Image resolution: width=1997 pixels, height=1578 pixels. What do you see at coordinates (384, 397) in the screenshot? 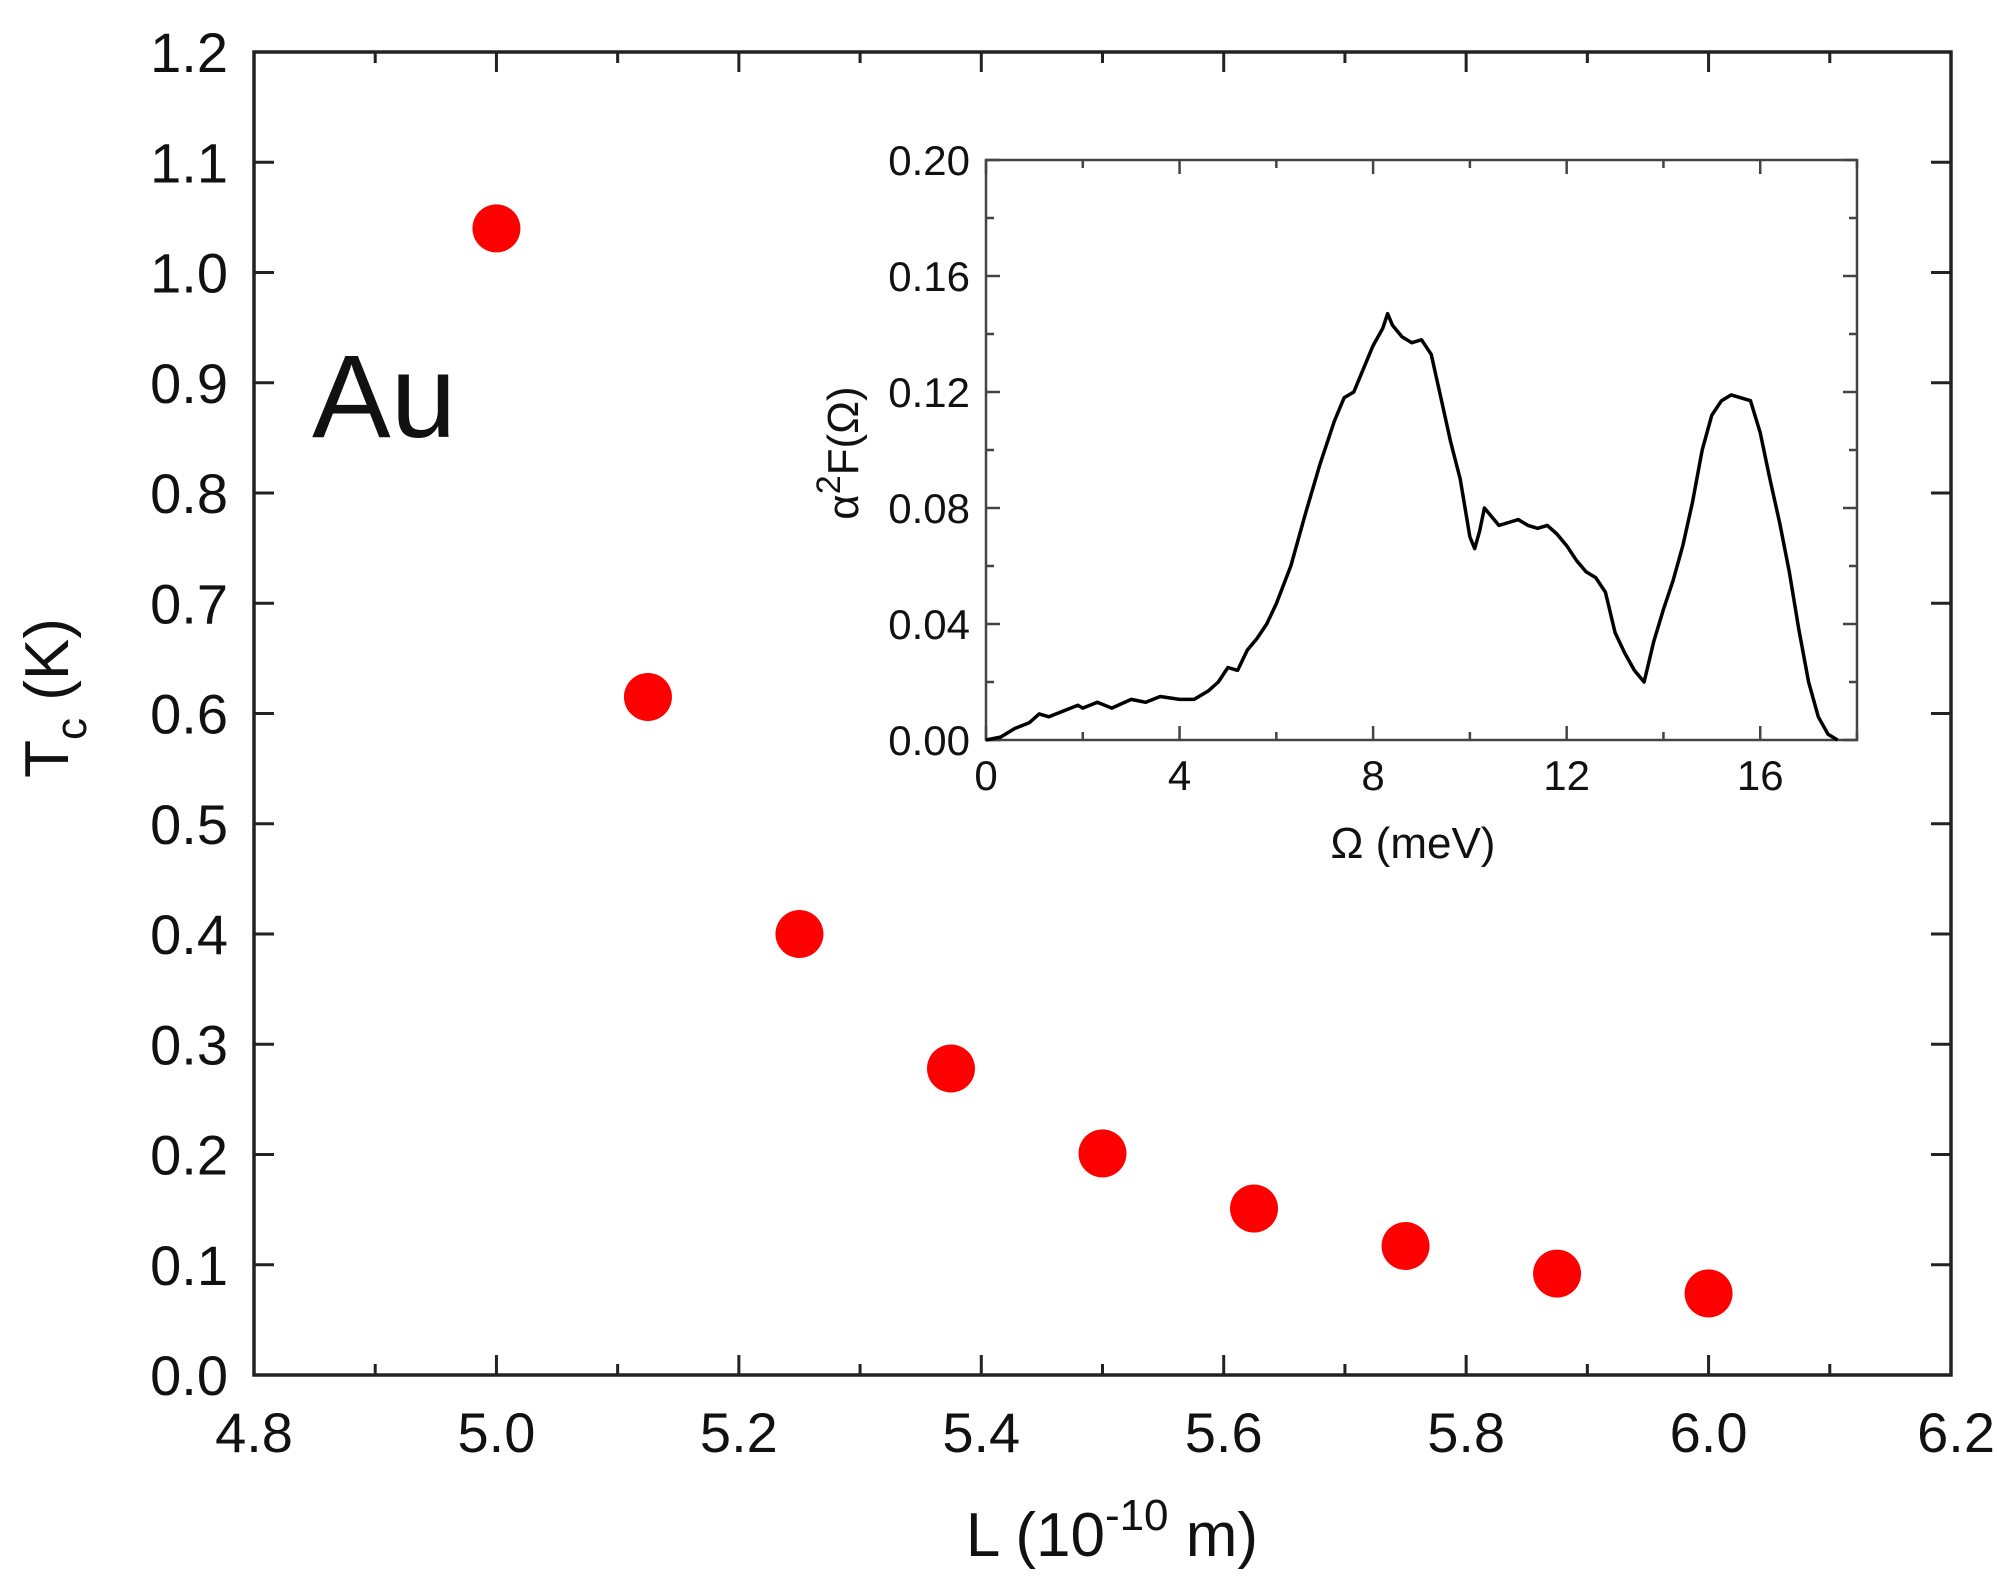
I see `material-annotation: Au` at bounding box center [384, 397].